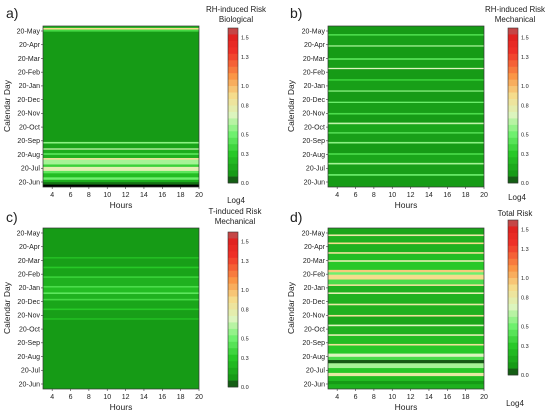 This screenshot has width=550, height=416. I want to click on y-tick-label: 20-Jun, so click(315, 182).